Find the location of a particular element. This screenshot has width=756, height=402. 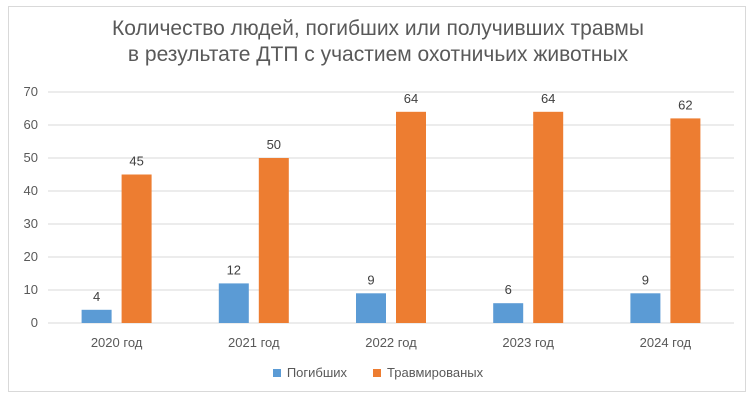

legend-item-injured: Травмированых is located at coordinates (428, 372).